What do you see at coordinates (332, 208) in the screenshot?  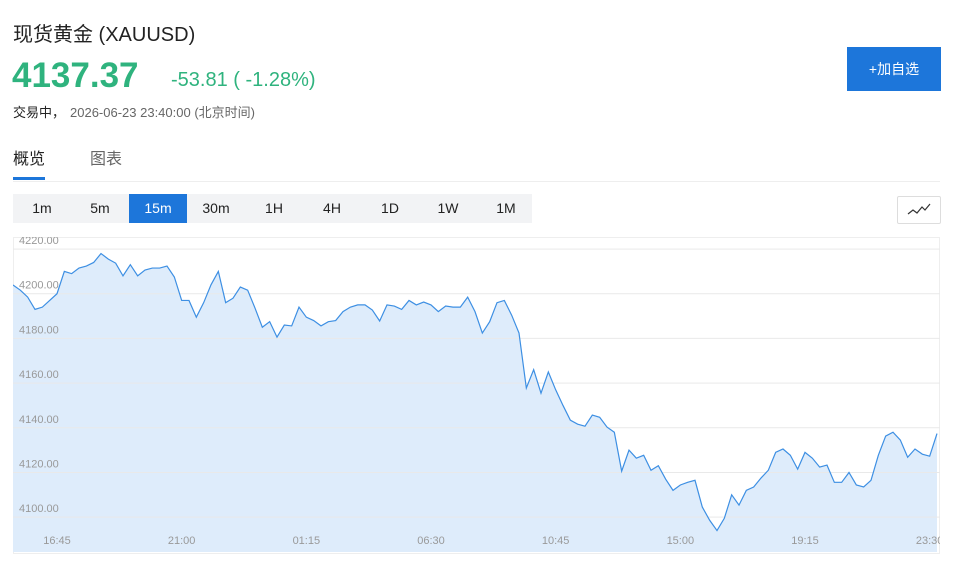 I see `period-button: 4H` at bounding box center [332, 208].